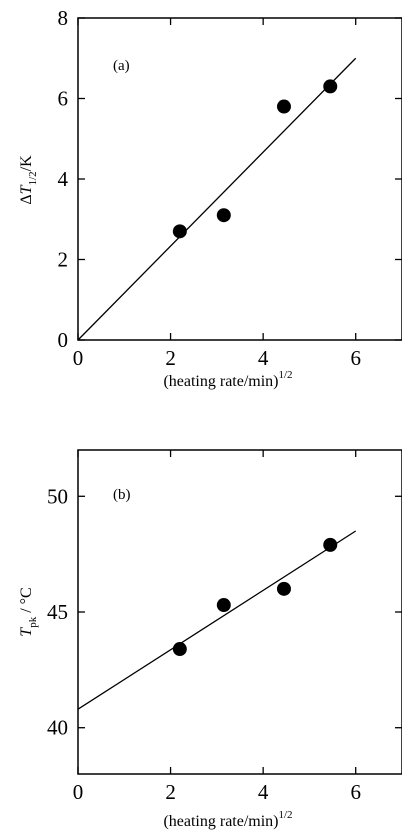 Image resolution: width=402 pixels, height=835 pixels. I want to click on y-tick-label: 45, so click(57, 612).